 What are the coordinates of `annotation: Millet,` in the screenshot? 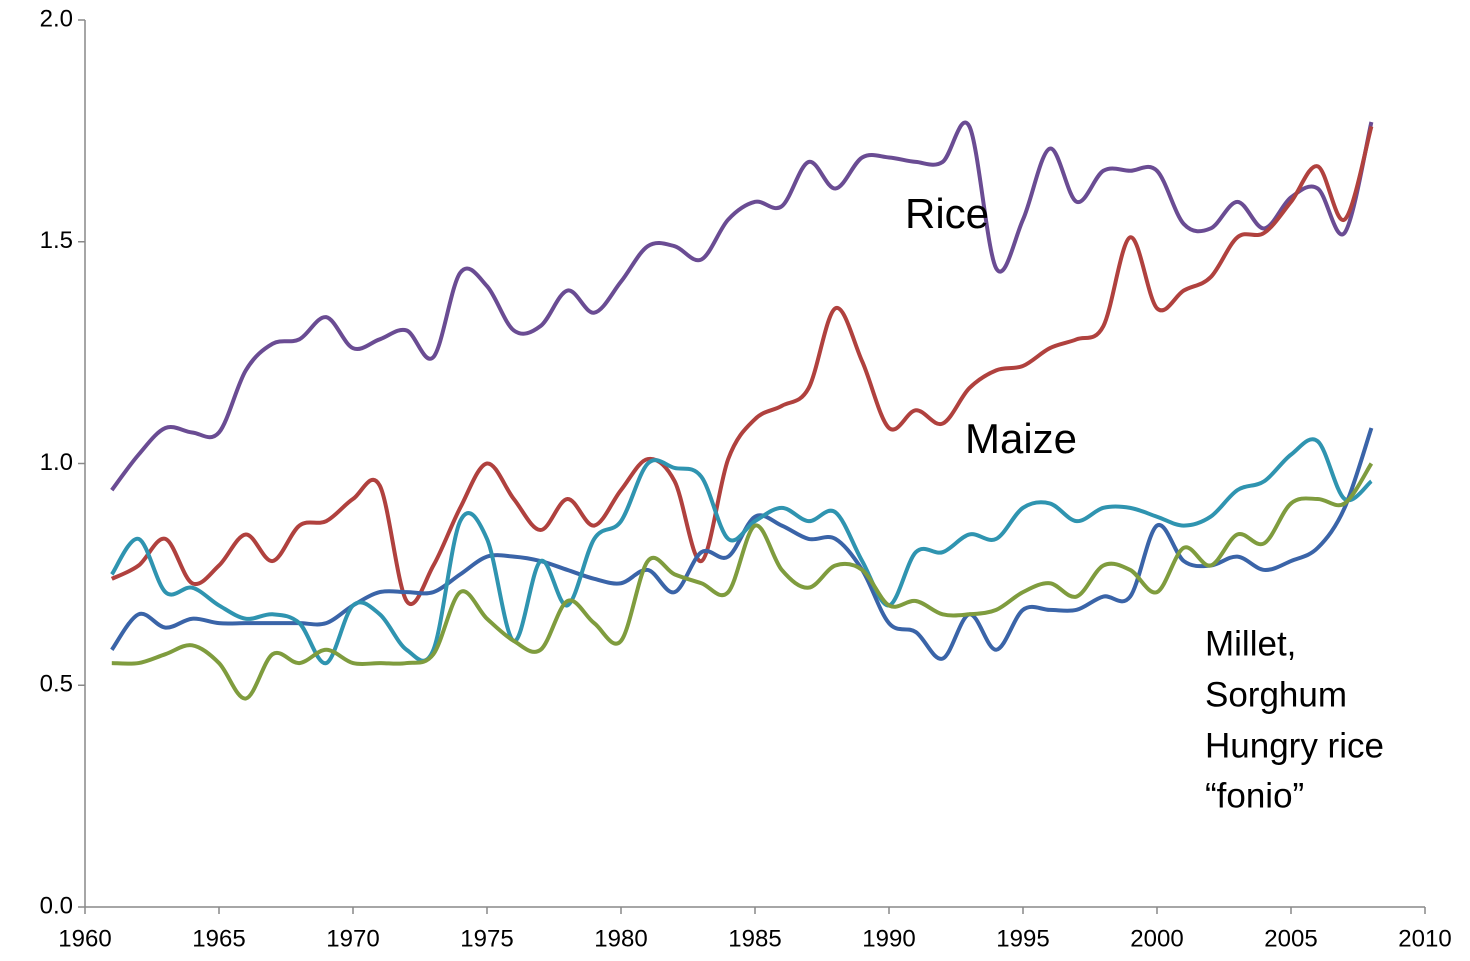 It's located at (1250, 643).